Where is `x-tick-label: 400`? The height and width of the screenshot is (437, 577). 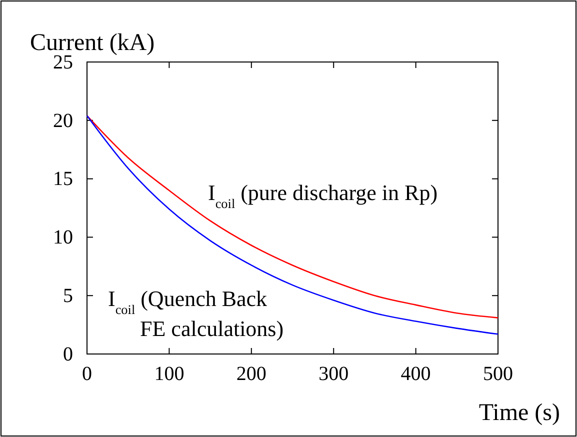
x-tick-label: 400 is located at coordinates (415, 374).